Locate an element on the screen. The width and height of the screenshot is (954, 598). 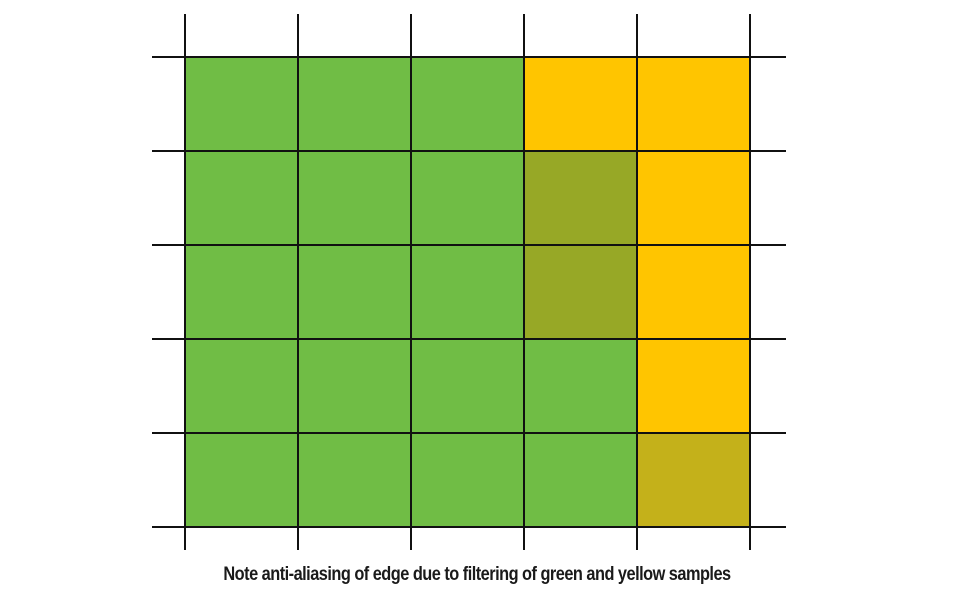
pixel-cell-mustard is located at coordinates (693, 480).